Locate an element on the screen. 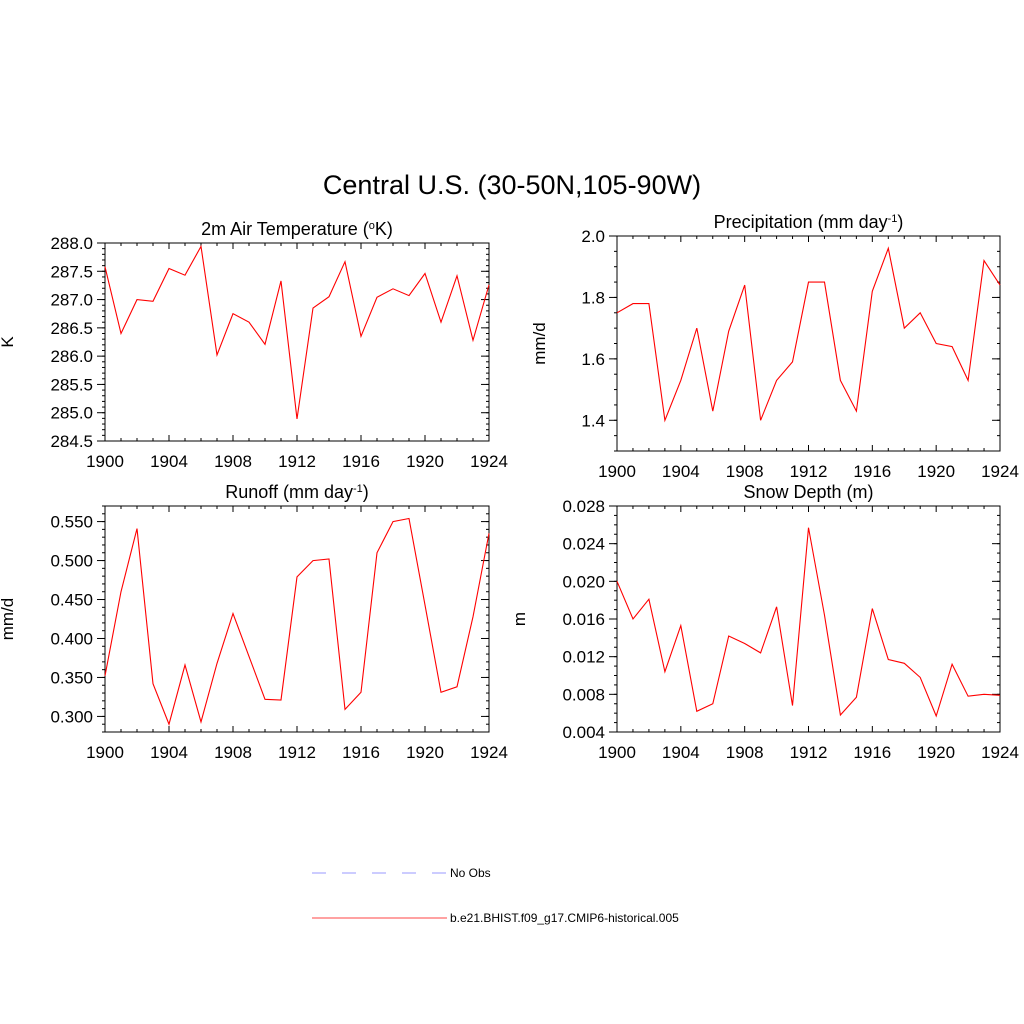 The height and width of the screenshot is (1024, 1024). y-tick-label: 0.016 is located at coordinates (583, 619).